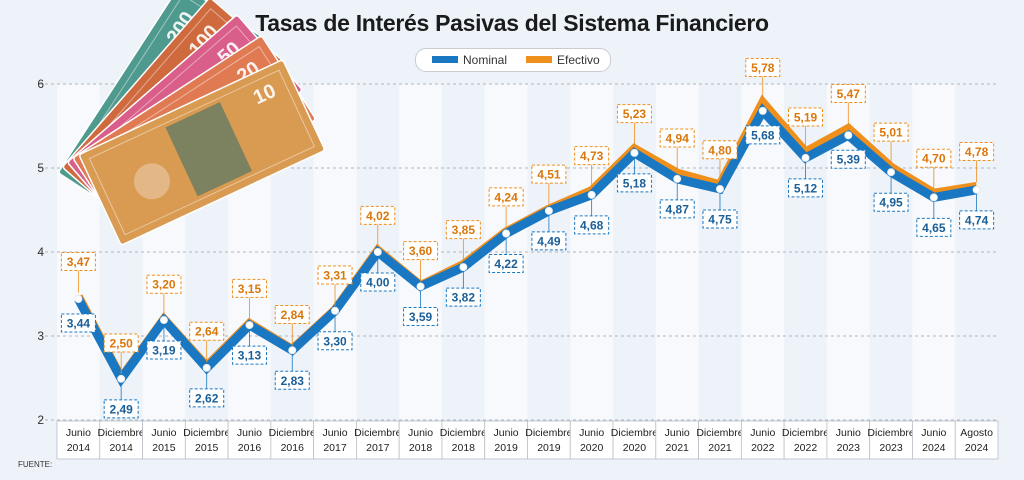 Image resolution: width=1024 pixels, height=480 pixels. I want to click on legend: Nominal Efectivo, so click(513, 60).